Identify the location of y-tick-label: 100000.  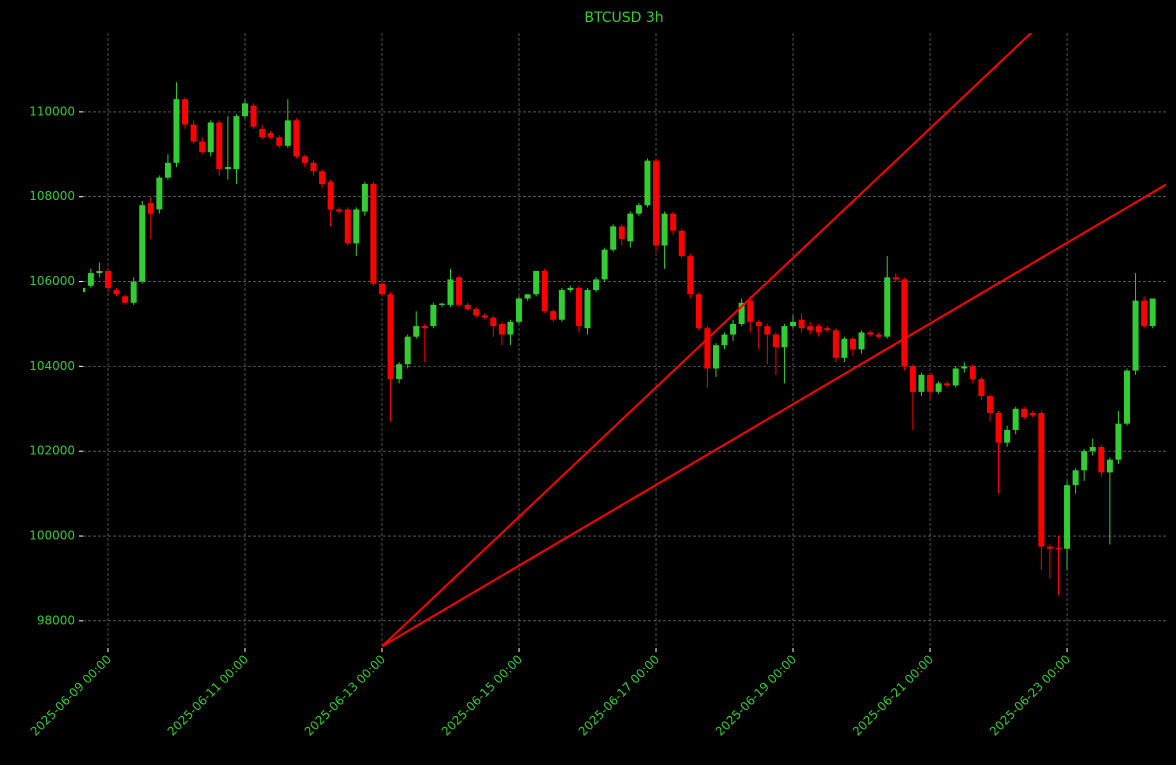
(52, 536).